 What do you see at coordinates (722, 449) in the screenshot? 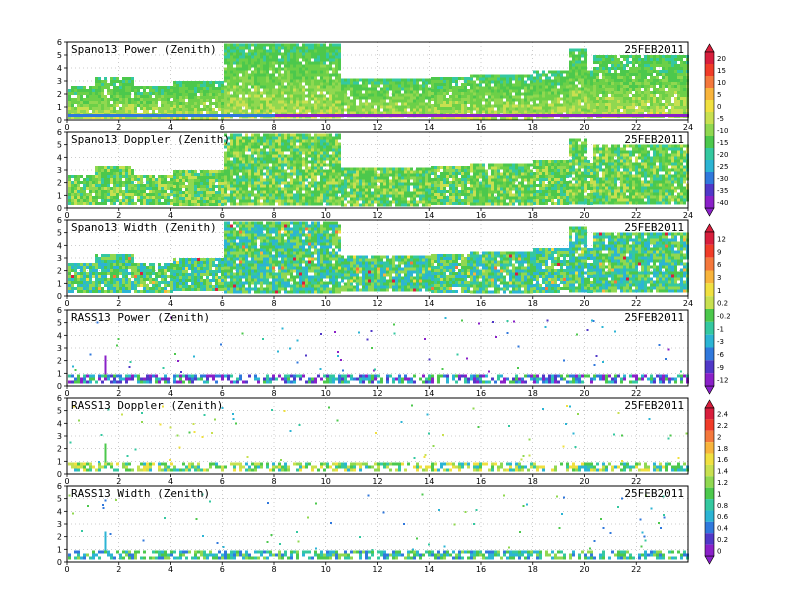
I see `colorbar-label: 1.8` at bounding box center [722, 449].